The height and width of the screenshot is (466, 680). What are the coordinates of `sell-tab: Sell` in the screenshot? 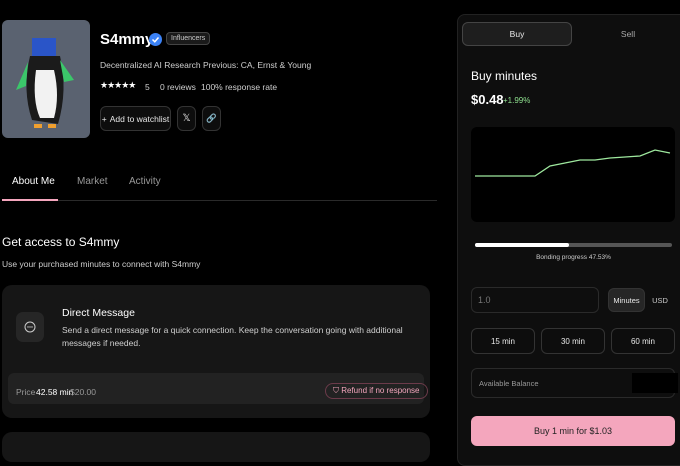 It's located at (628, 34).